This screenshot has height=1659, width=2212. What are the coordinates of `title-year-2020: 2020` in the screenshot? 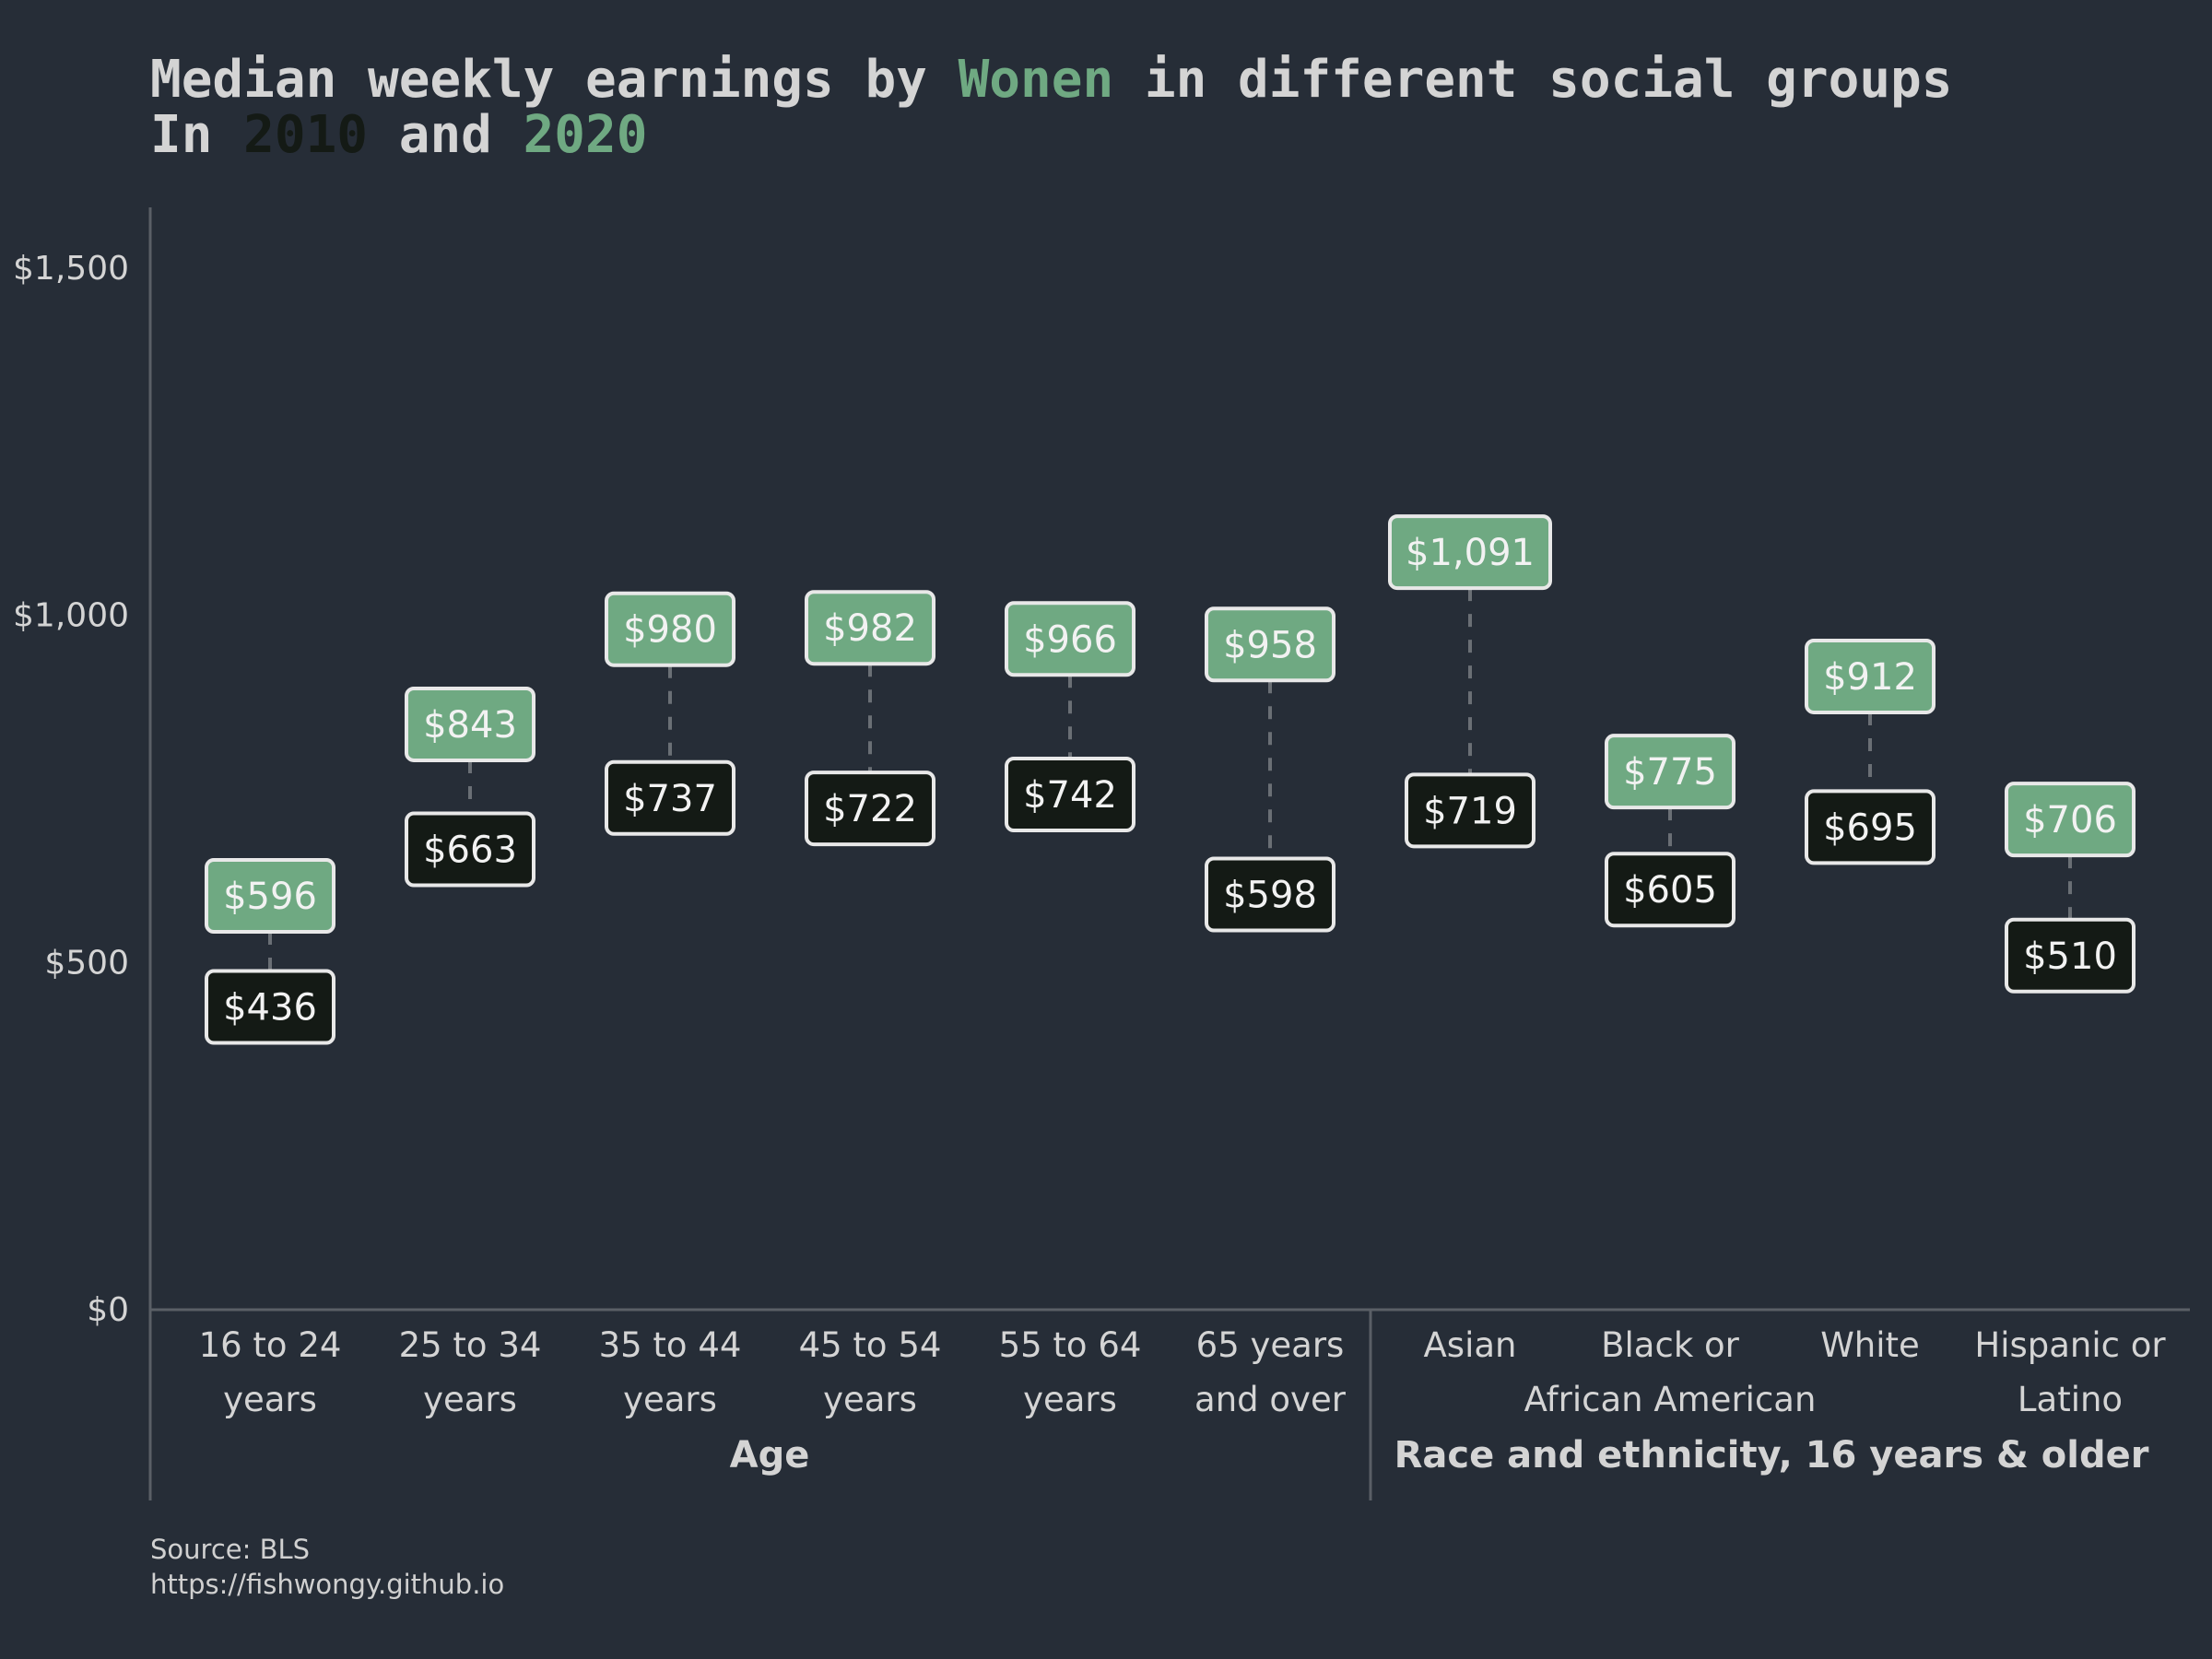 It's located at (585, 135).